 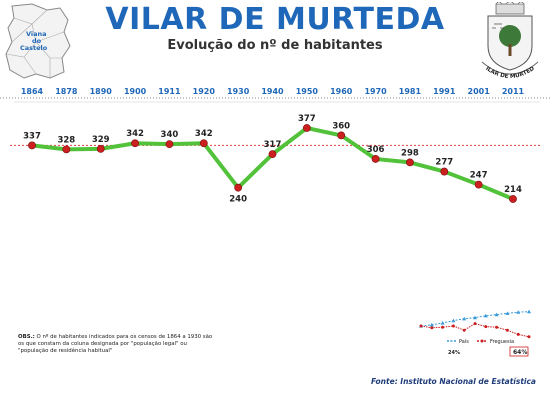 What do you see at coordinates (410, 162) in the screenshot?
I see `data-point-1981` at bounding box center [410, 162].